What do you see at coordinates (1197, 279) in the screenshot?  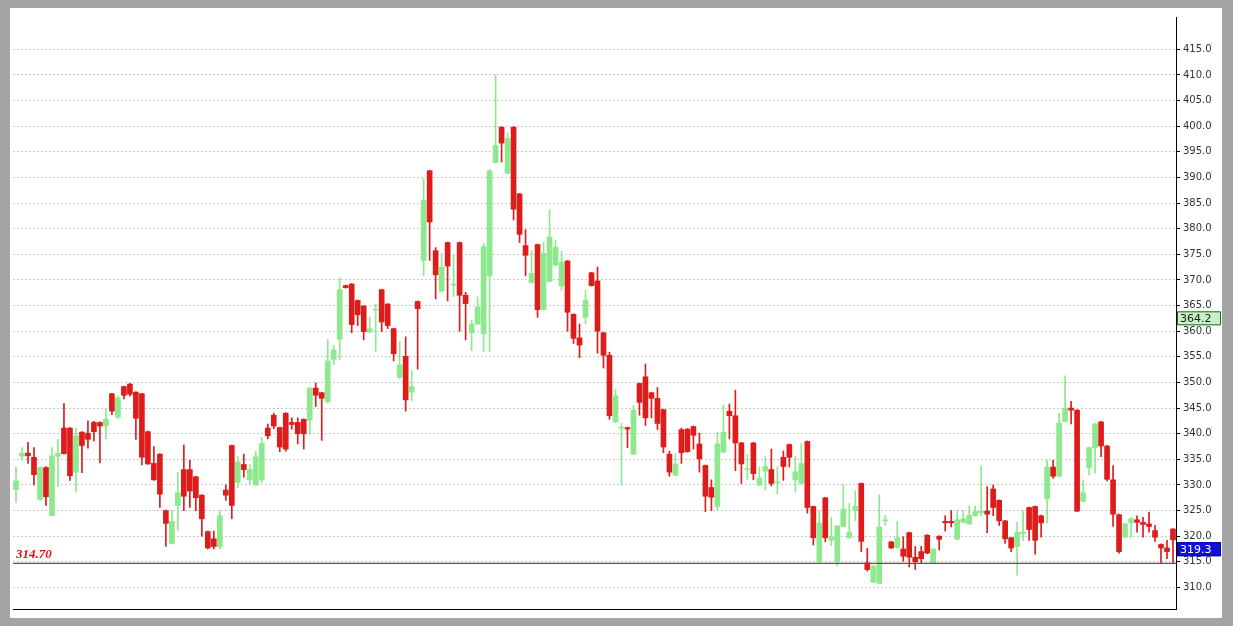 I see `y-tick-label: 370.0` at bounding box center [1197, 279].